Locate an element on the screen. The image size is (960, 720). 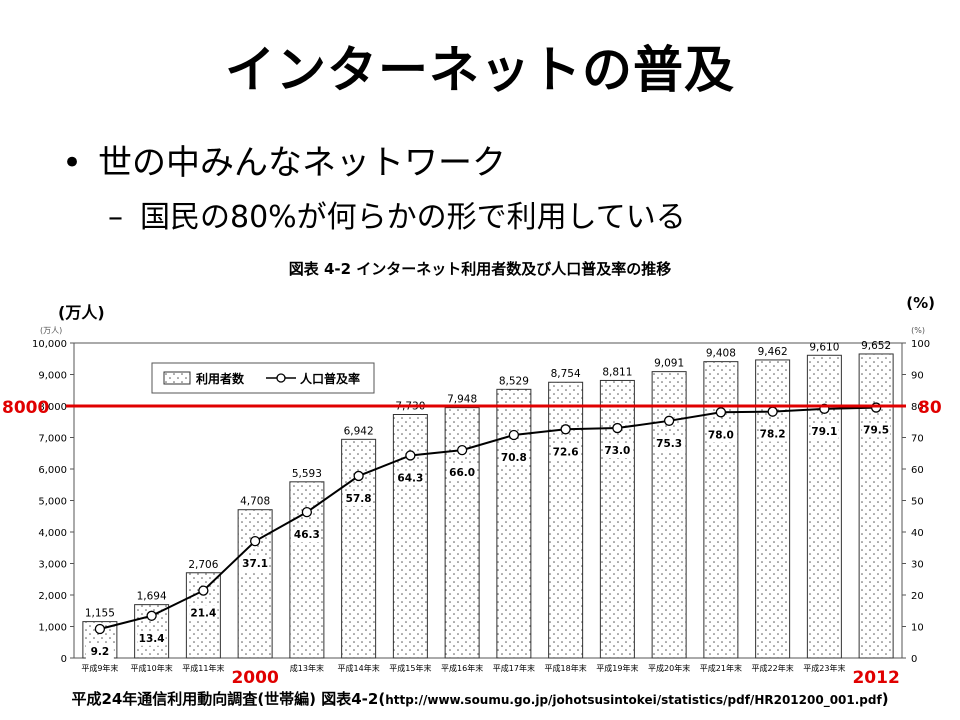
line-value-label: 73.0 is located at coordinates (617, 451).